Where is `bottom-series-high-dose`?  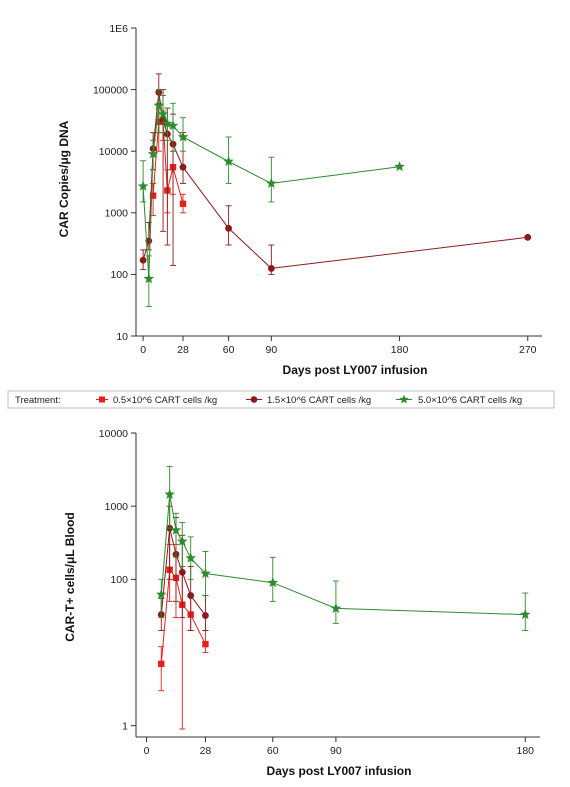
bottom-series-high-dose is located at coordinates (343, 548).